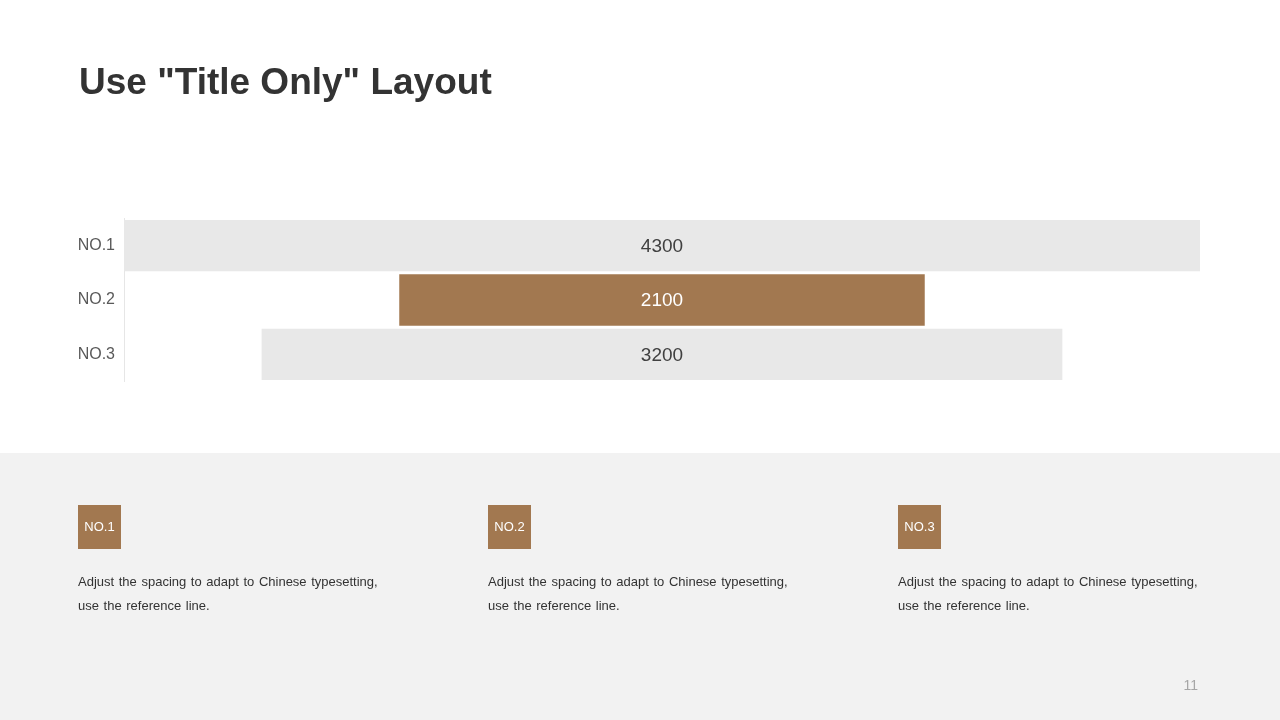 The image size is (1280, 720). Describe the element at coordinates (96, 299) in the screenshot. I see `category-label: NO.2` at that location.